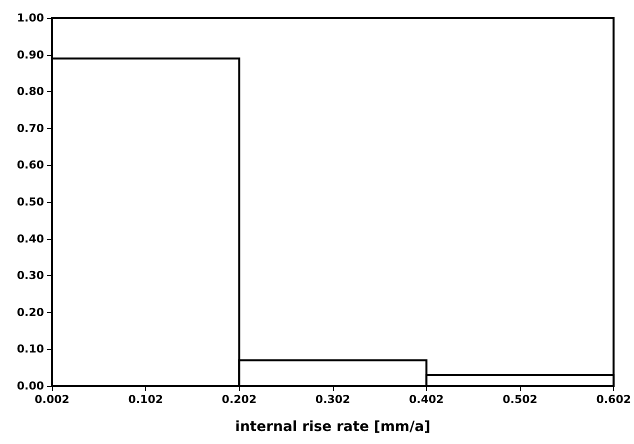 This screenshot has height=444, width=634. Describe the element at coordinates (520, 399) in the screenshot. I see `x-tick-label: 0.502` at that location.